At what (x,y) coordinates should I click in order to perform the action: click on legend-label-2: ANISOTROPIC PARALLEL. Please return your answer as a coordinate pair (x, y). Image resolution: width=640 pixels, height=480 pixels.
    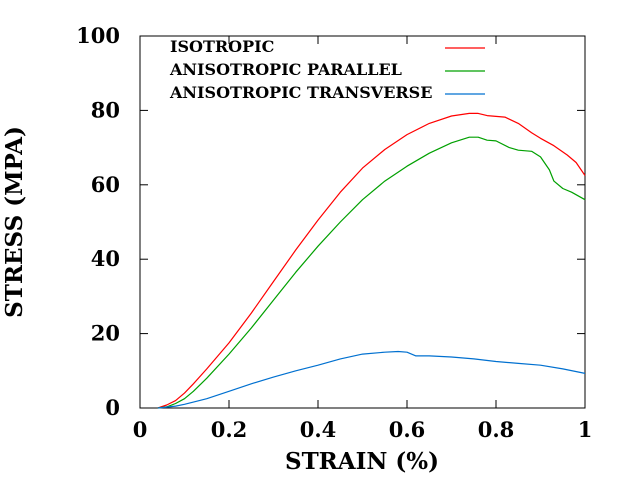
    Looking at the image, I should click on (285, 69).